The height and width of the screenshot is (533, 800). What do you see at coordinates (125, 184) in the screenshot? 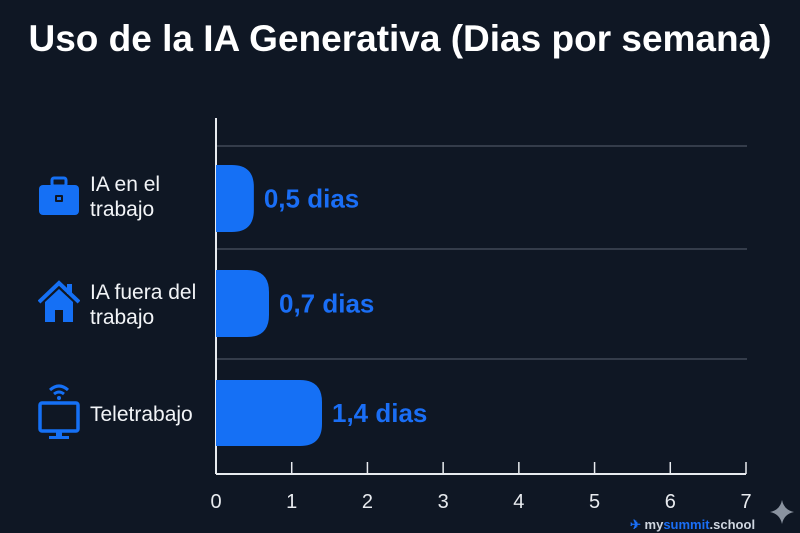
I see `category-line: IA en el` at bounding box center [125, 184].